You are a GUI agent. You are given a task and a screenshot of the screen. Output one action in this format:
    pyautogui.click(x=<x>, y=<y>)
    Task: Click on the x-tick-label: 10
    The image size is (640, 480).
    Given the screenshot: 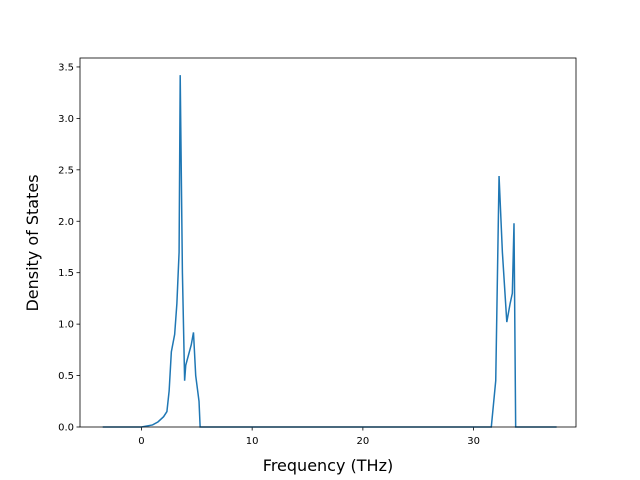 What is the action you would take?
    pyautogui.click(x=252, y=441)
    